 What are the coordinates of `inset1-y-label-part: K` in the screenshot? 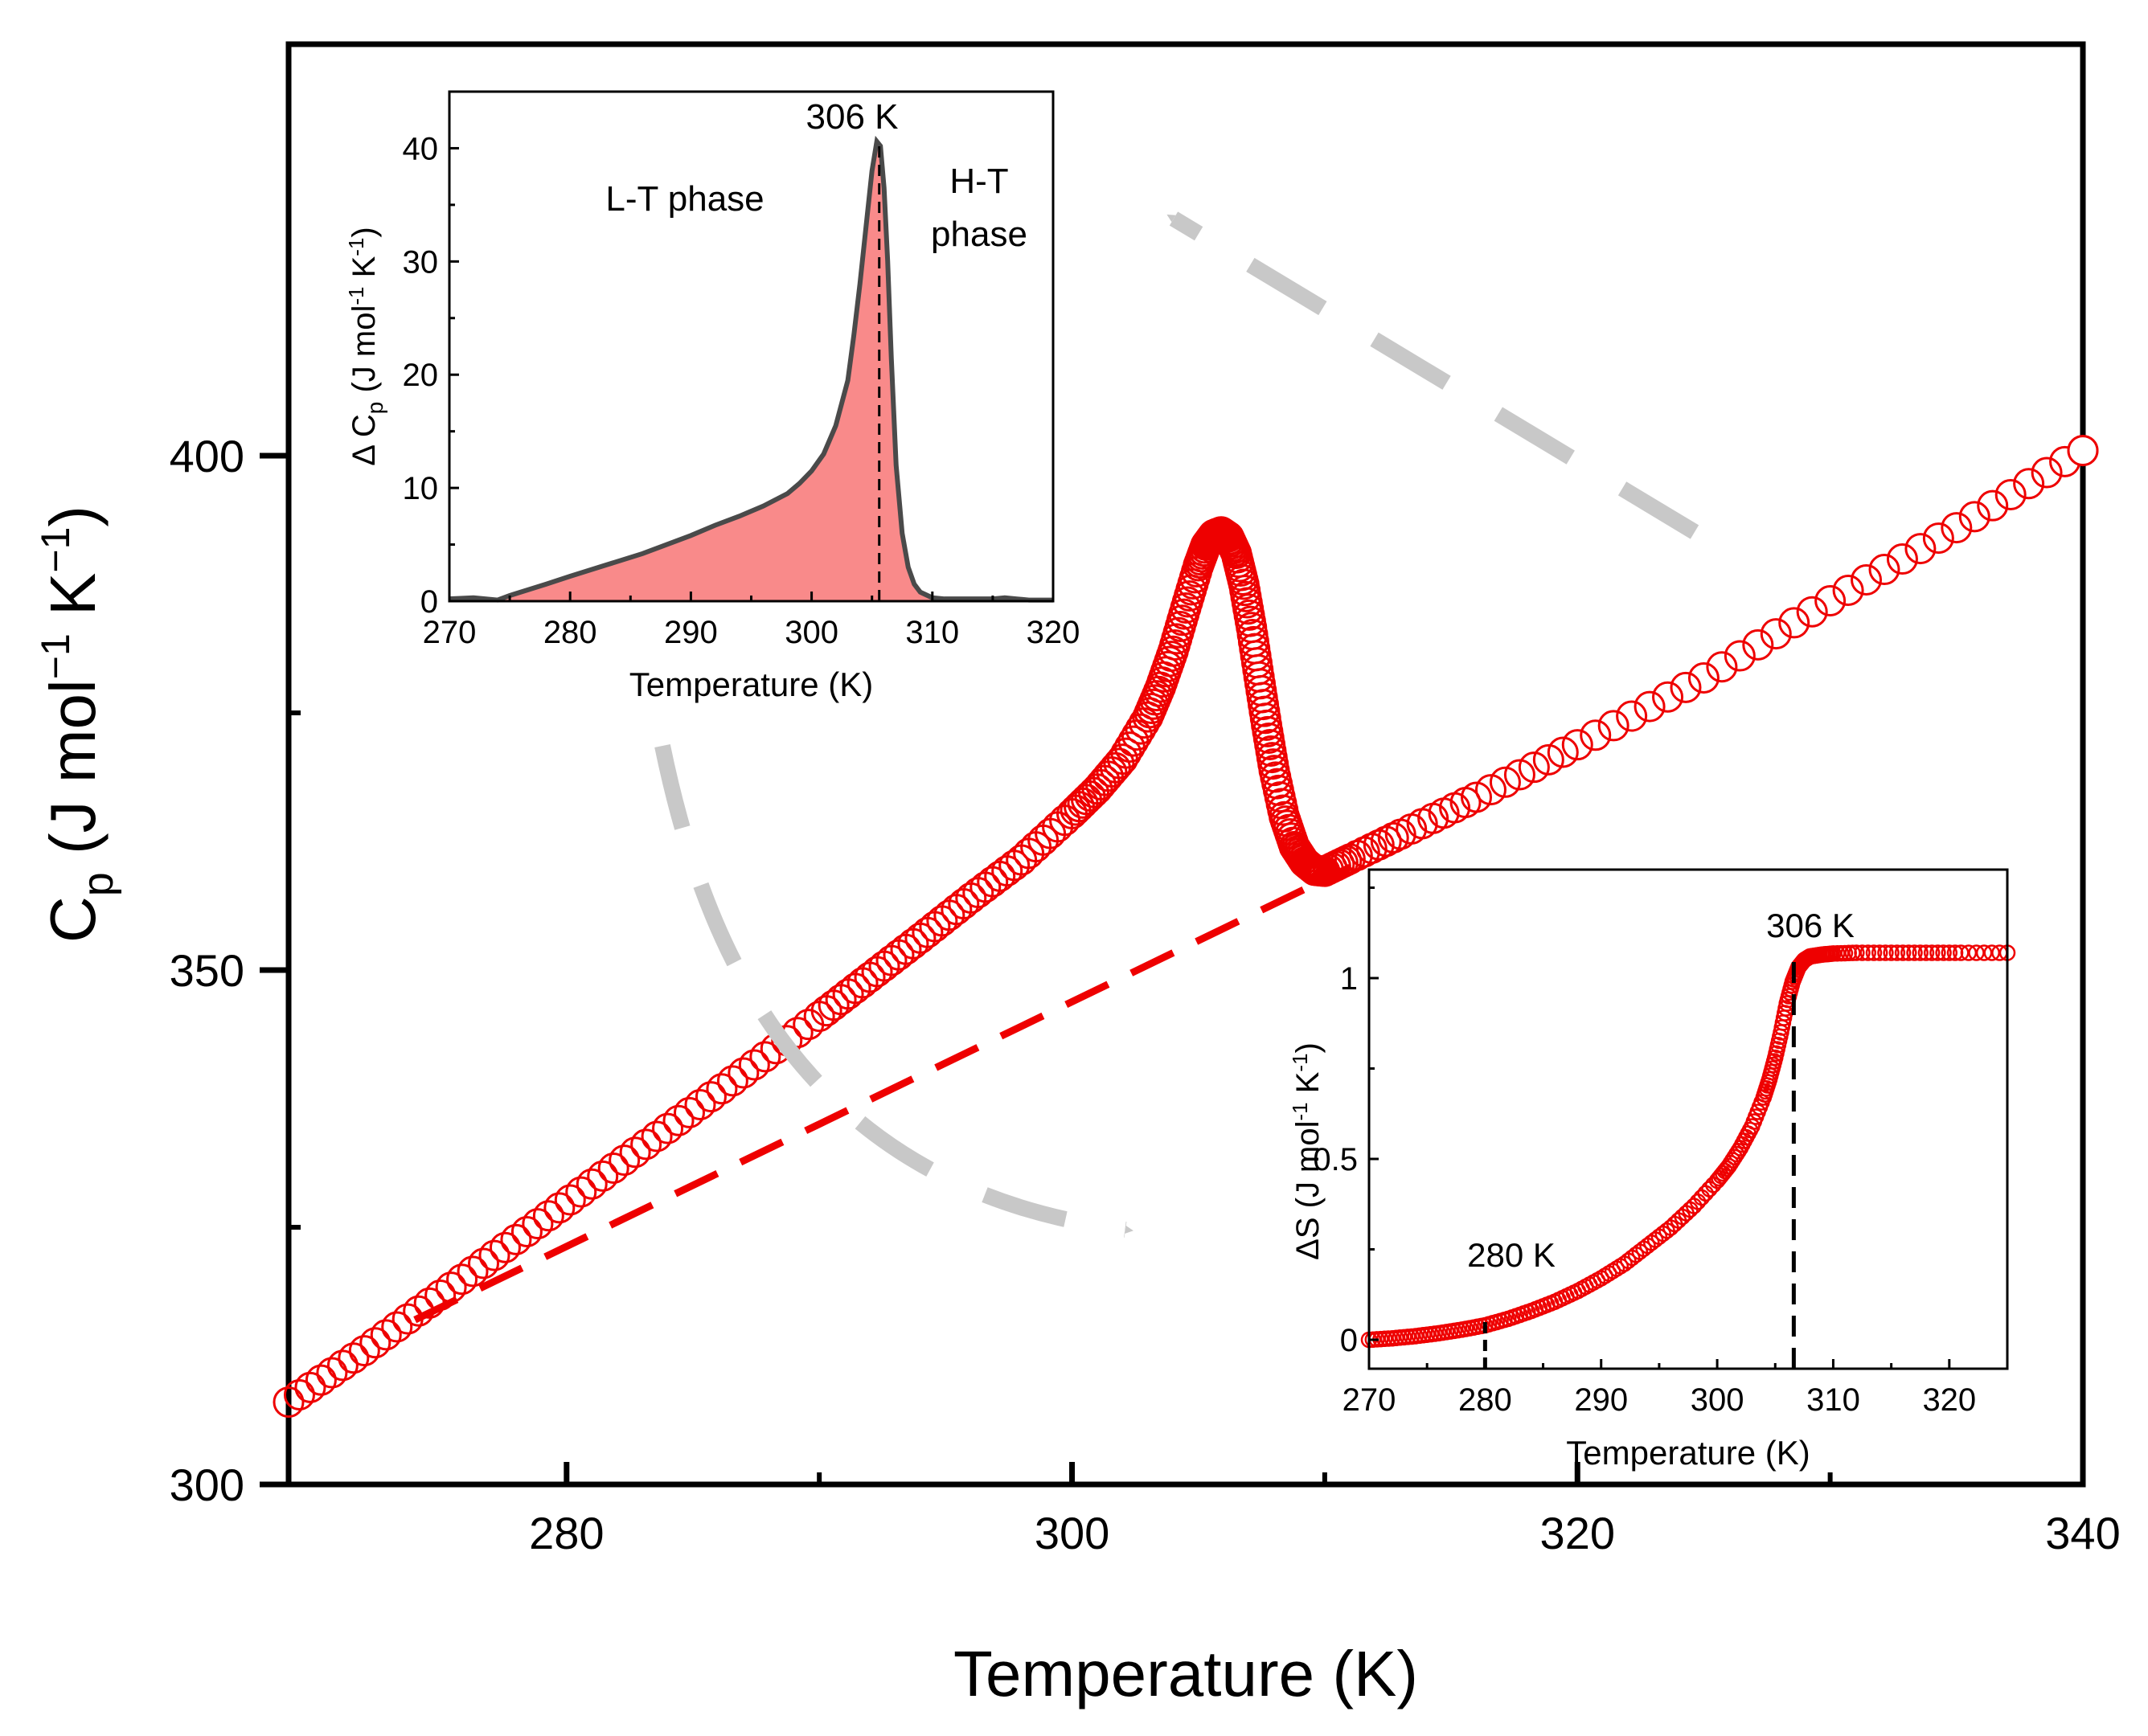 It's located at (364, 271).